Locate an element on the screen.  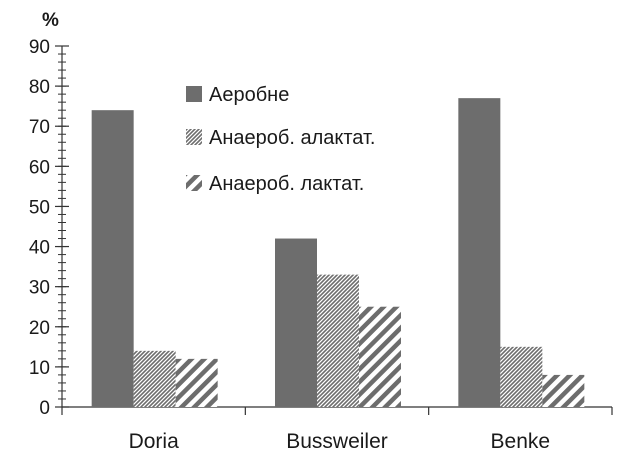
x-category-label: Benke is located at coordinates (521, 441).